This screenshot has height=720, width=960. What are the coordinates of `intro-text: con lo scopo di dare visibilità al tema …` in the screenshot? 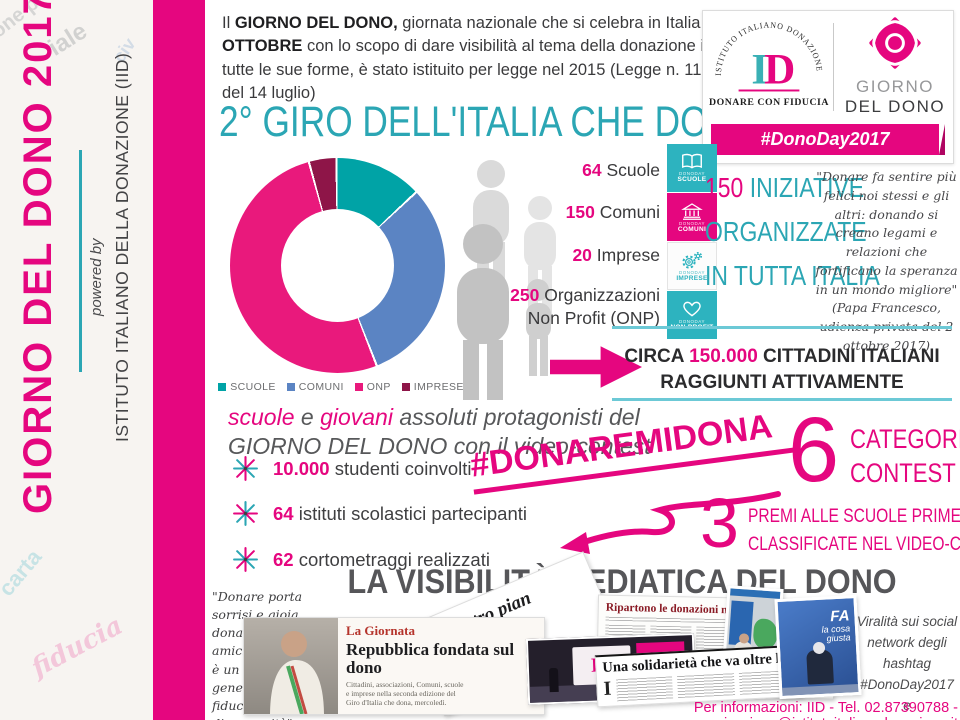 It's located at (468, 70).